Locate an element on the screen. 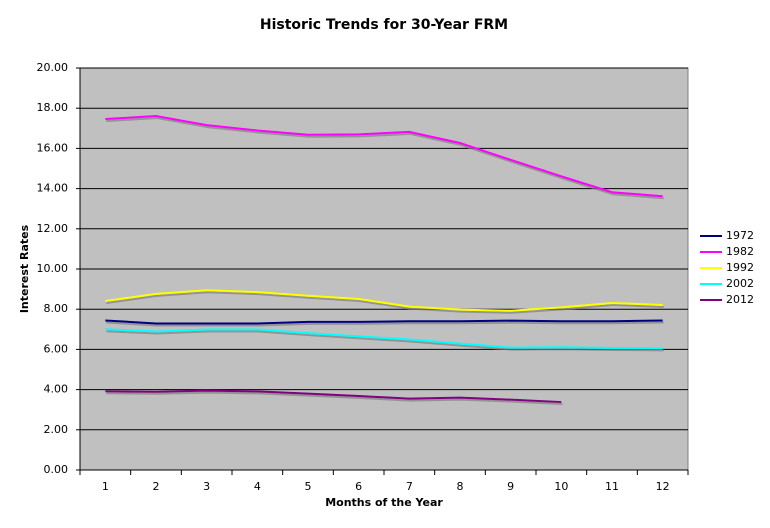 This screenshot has width=770, height=528. y-tick-label: 18.00 is located at coordinates (53, 107).